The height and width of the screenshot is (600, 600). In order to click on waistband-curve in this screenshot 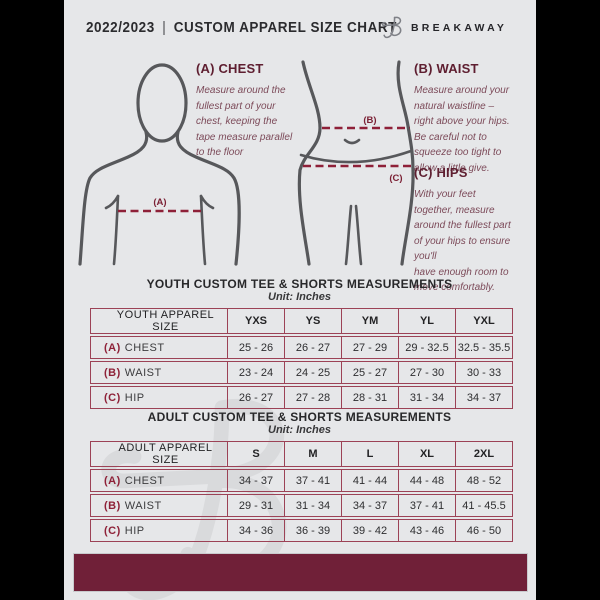, I will do `click(356, 156)`.